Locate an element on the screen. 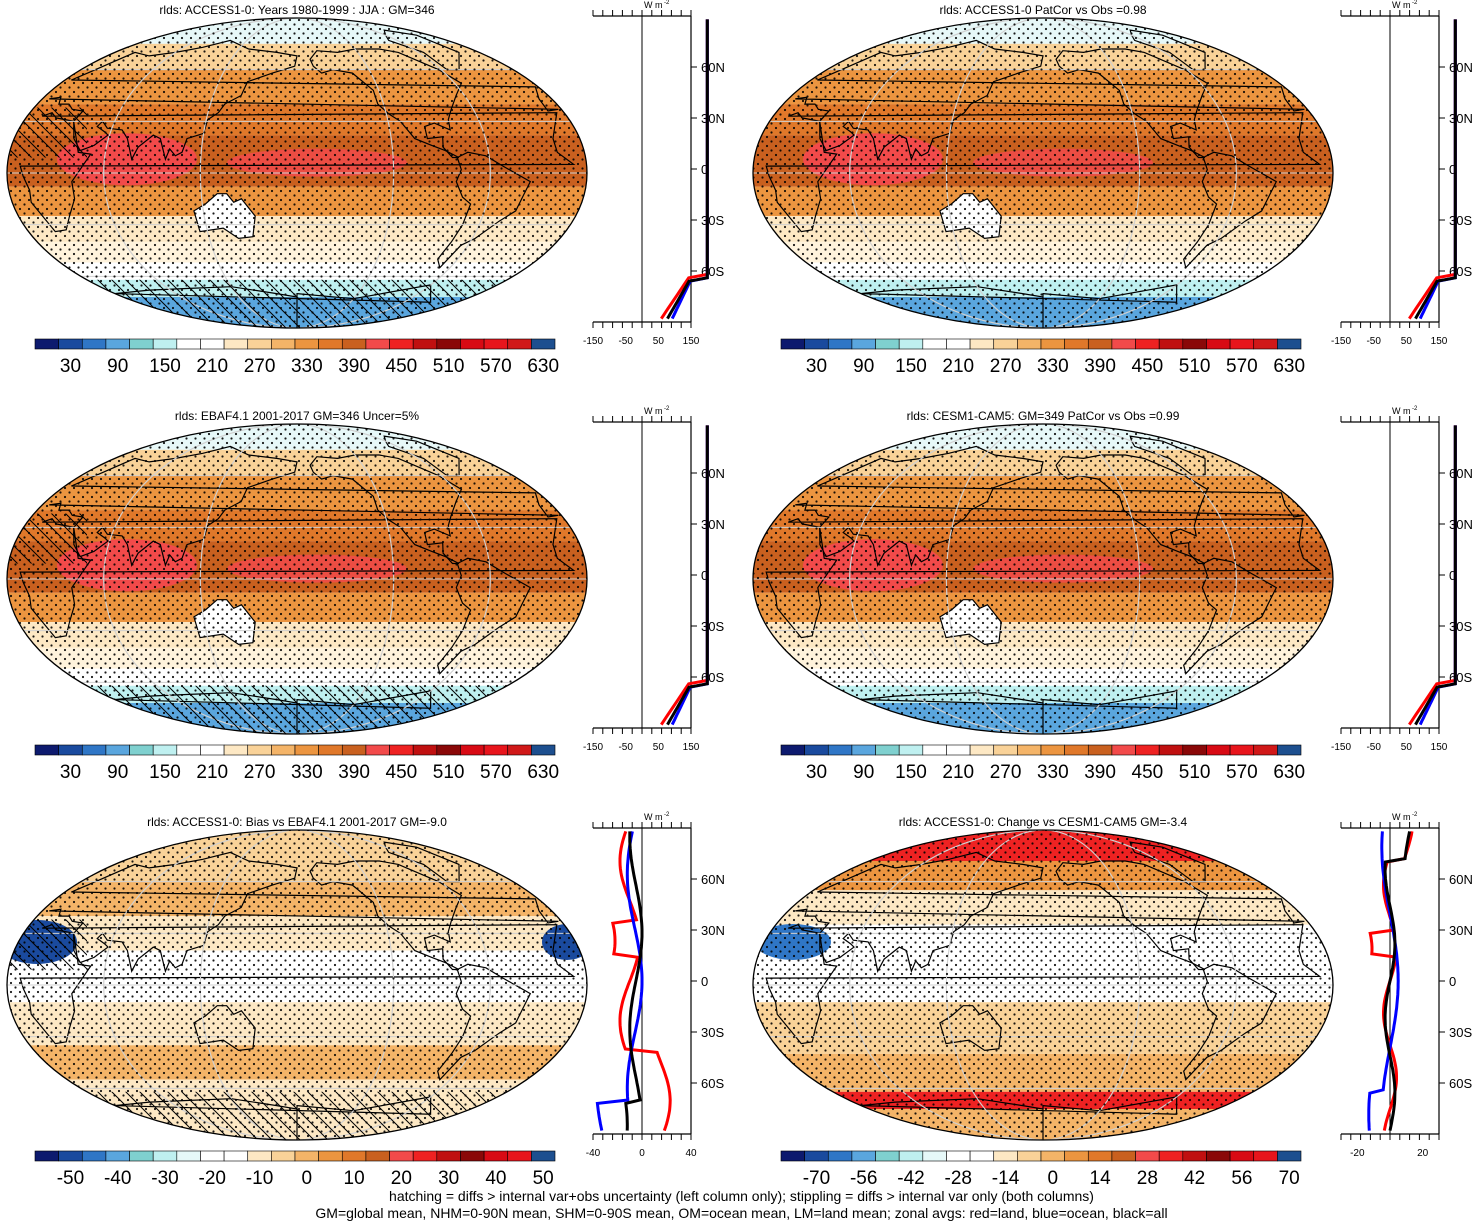 This screenshot has height=1221, width=1483. colorbar-label: -40 is located at coordinates (117, 1178).